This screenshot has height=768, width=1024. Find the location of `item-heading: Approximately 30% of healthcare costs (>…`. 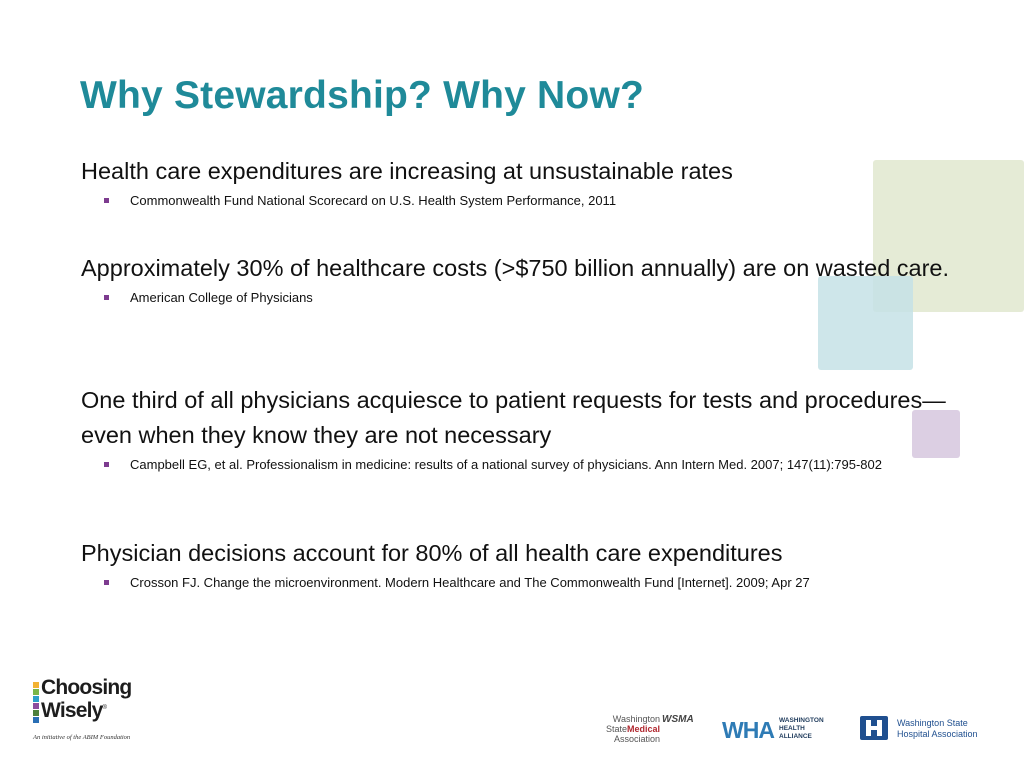

item-heading: Approximately 30% of healthcare costs (>… is located at coordinates (515, 268).